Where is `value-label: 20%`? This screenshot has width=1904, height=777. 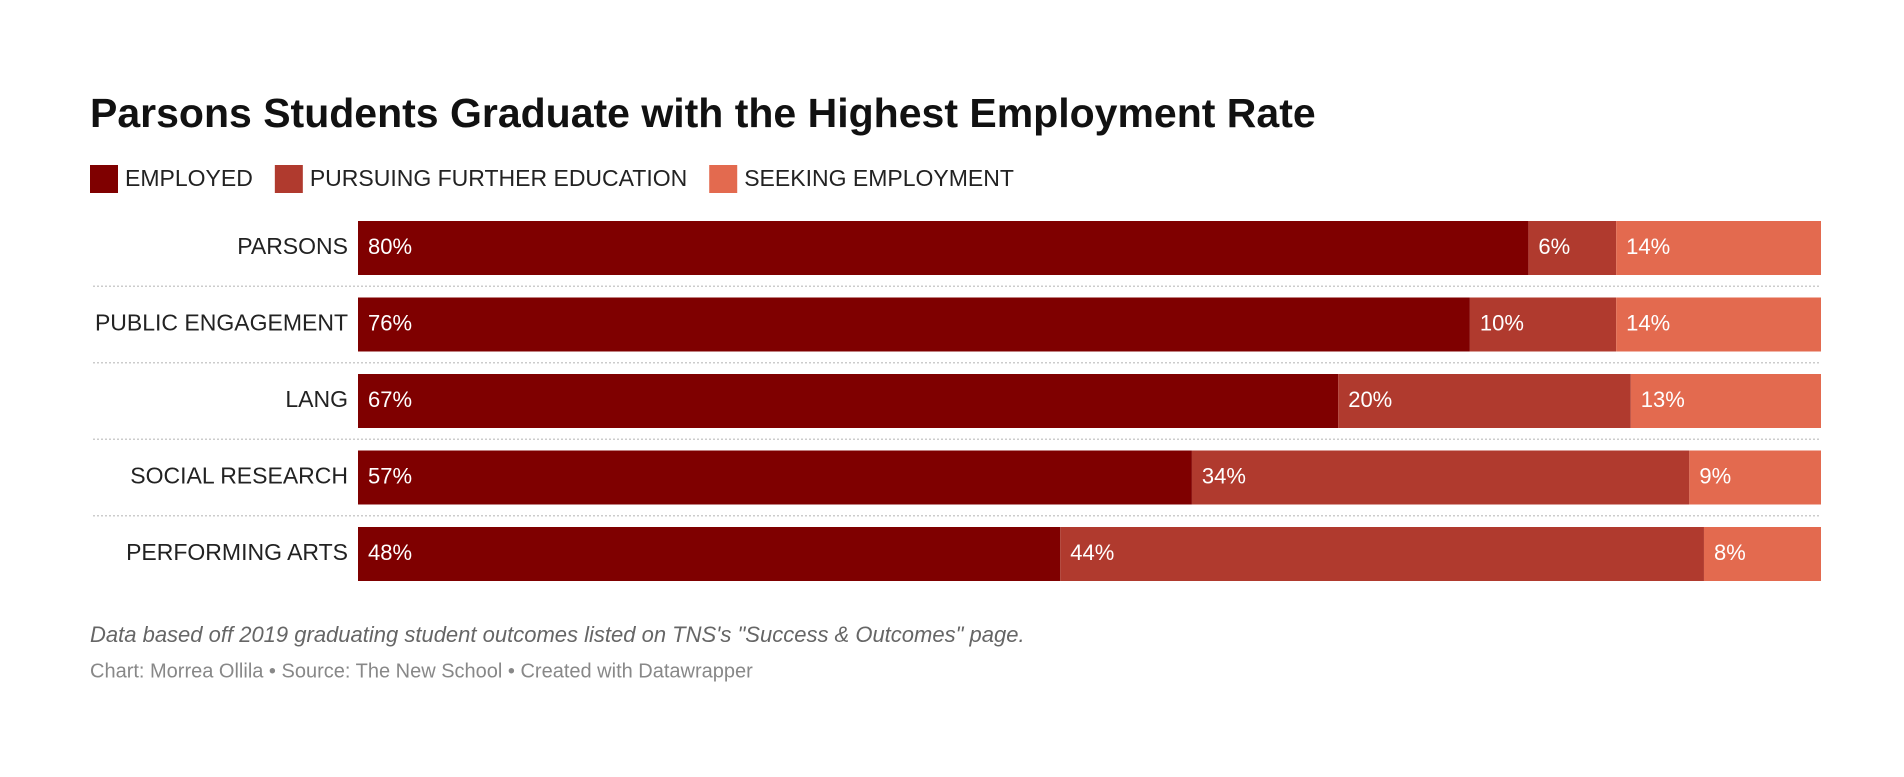 value-label: 20% is located at coordinates (1370, 399).